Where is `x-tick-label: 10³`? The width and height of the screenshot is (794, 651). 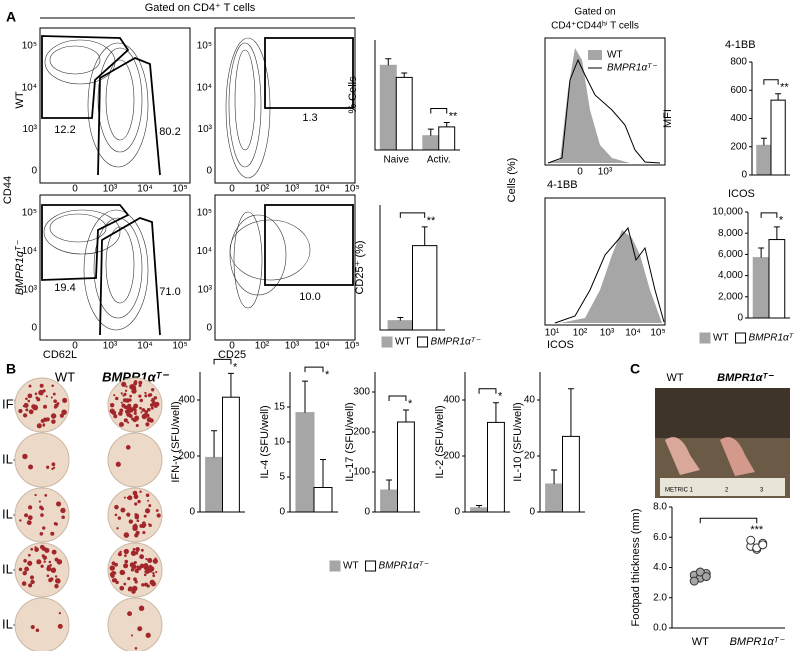 x-tick-label: 10³ is located at coordinates (292, 346).